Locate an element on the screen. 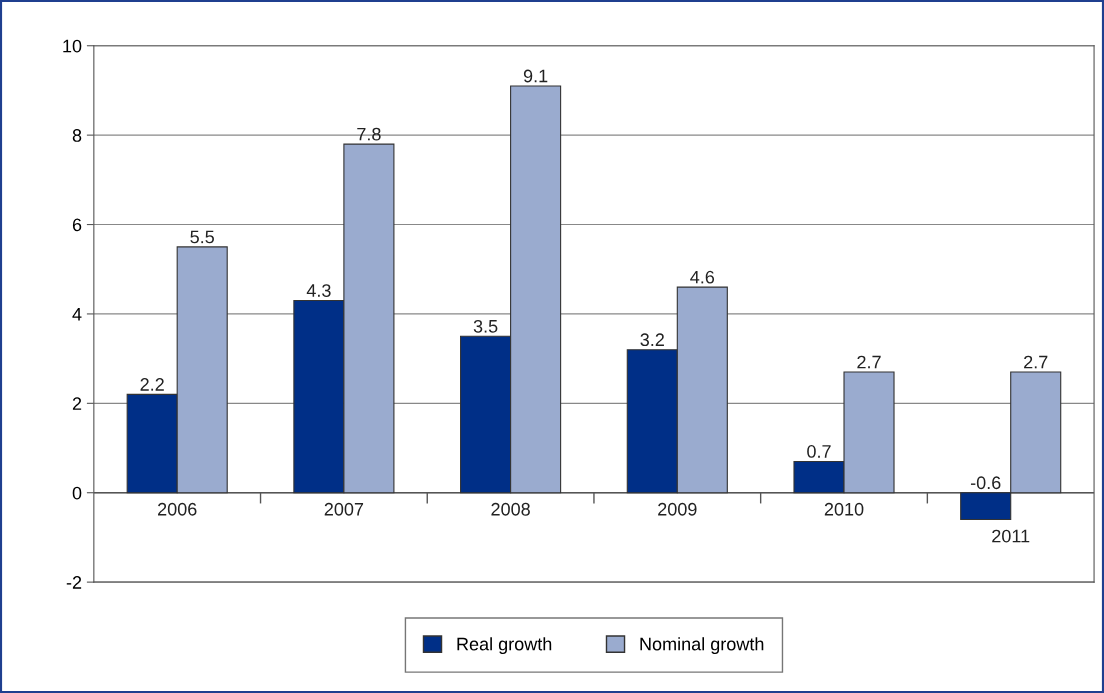  y-tick-label: 8 is located at coordinates (77, 135).